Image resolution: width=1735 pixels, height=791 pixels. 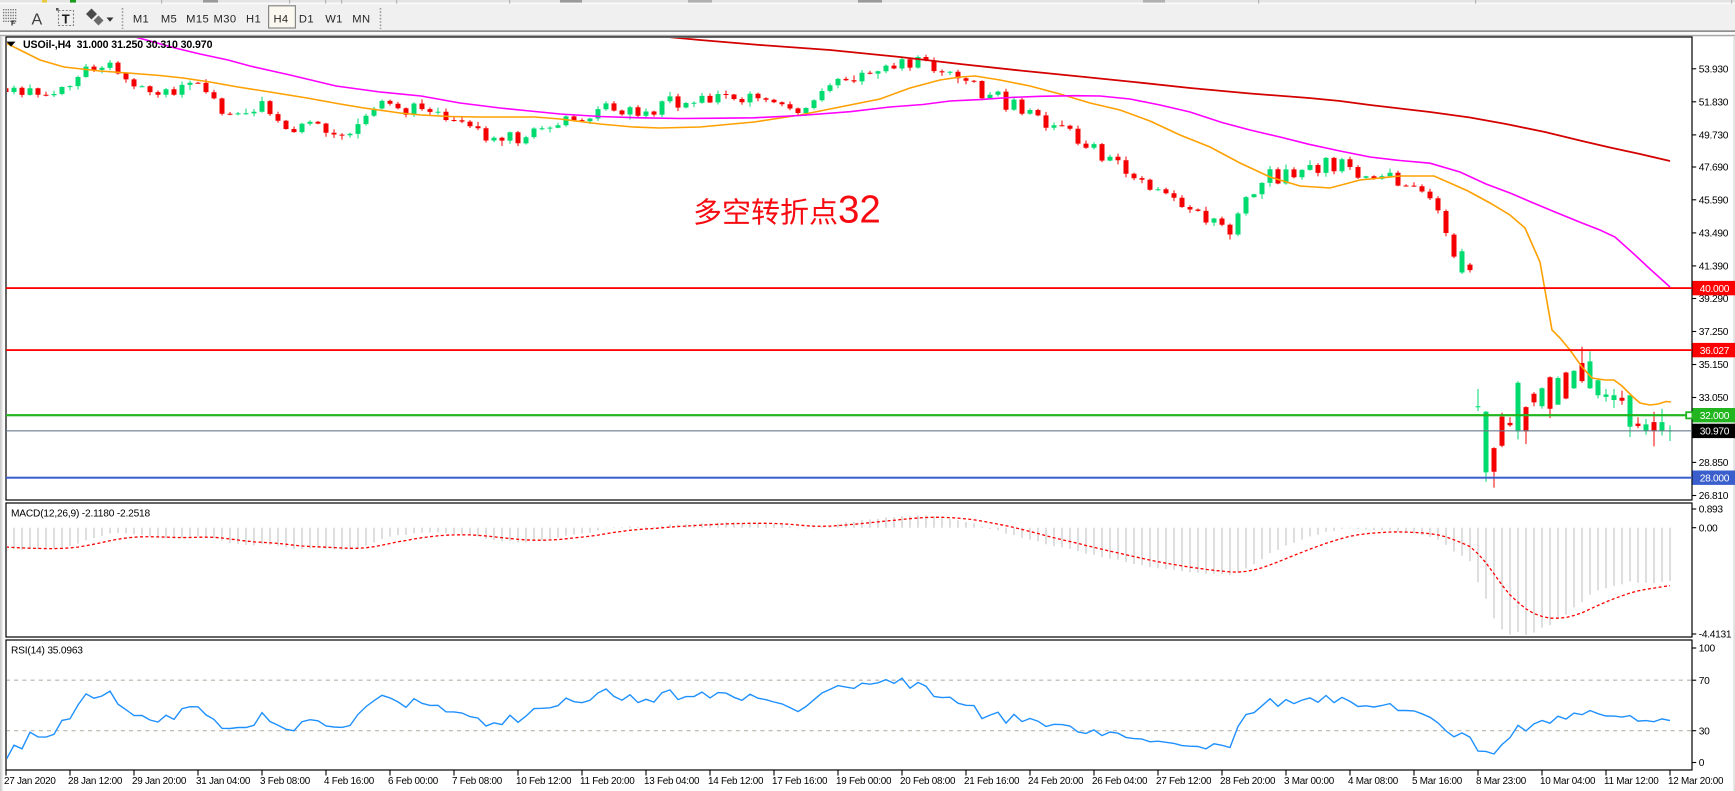 What do you see at coordinates (1711, 510) in the screenshot?
I see `svg-text: 0.893` at bounding box center [1711, 510].